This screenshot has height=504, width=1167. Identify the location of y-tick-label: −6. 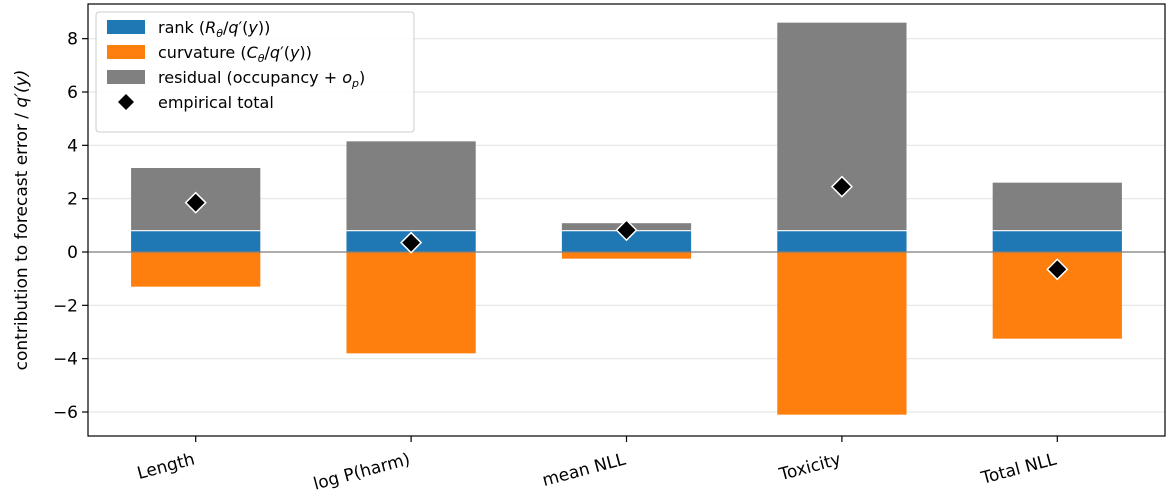
(65, 413).